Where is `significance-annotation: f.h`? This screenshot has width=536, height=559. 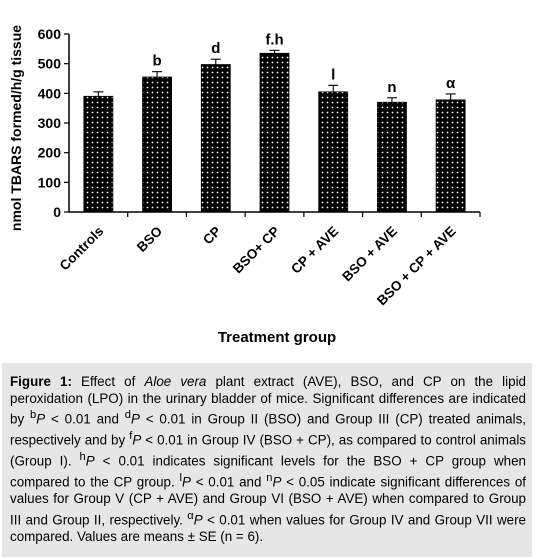
significance-annotation: f.h is located at coordinates (274, 39).